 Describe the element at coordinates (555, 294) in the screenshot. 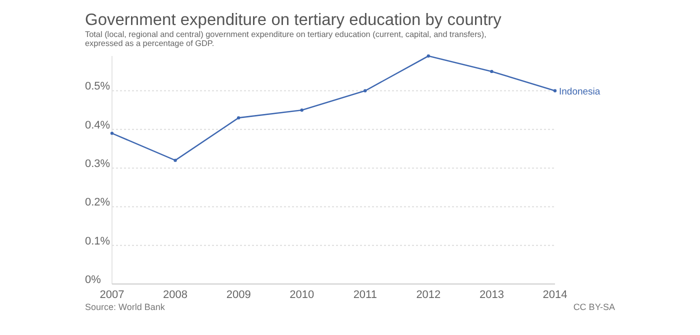

I see `x-tick-label: 2014` at that location.